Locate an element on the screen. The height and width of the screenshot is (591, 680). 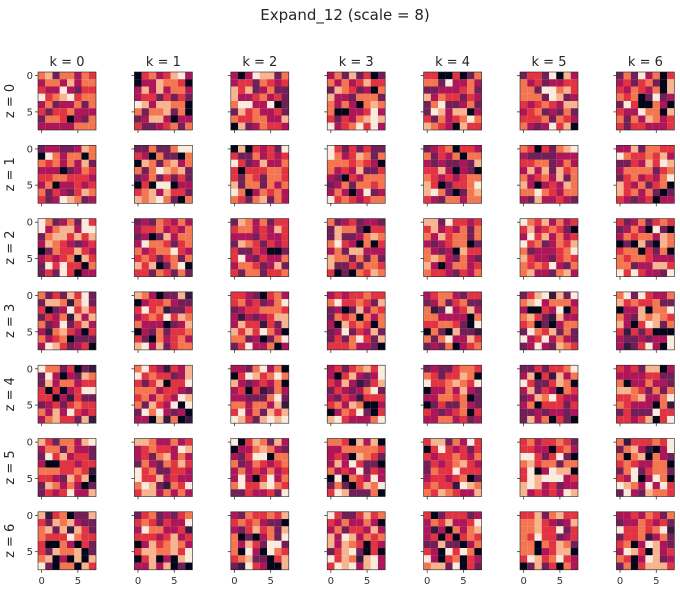
row-label: z = 0 is located at coordinates (10, 101).